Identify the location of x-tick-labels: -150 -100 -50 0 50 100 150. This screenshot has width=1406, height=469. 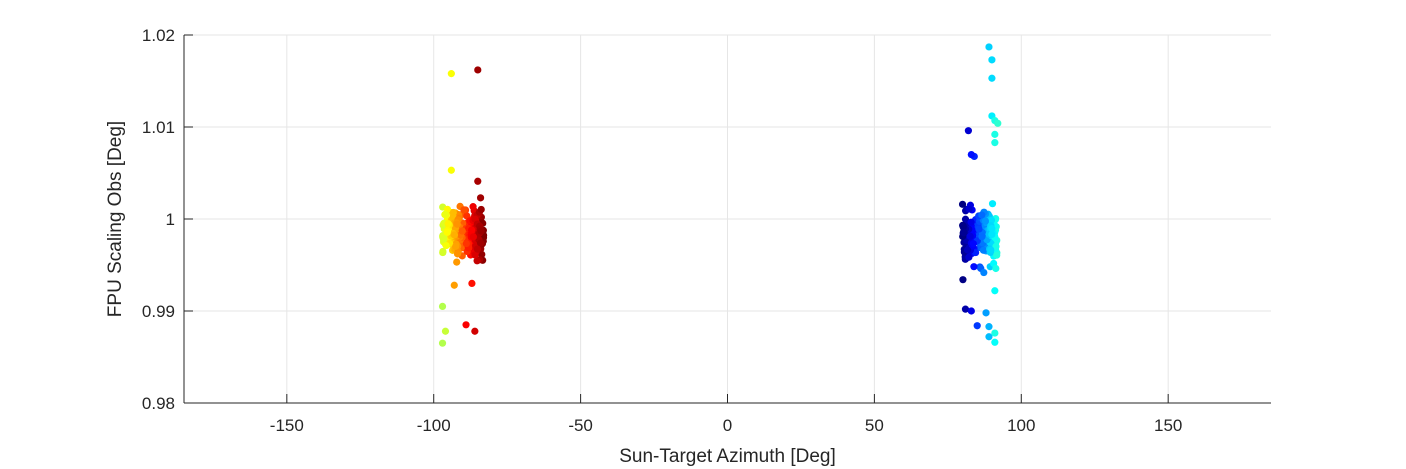
(726, 425).